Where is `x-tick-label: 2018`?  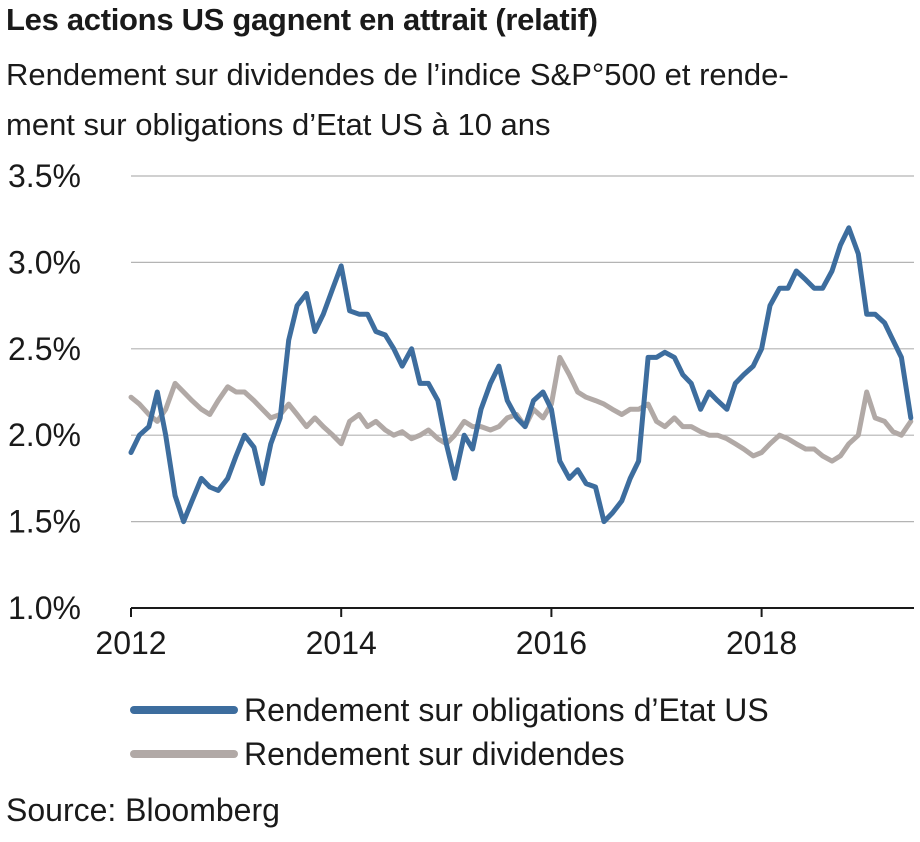 x-tick-label: 2018 is located at coordinates (761, 643).